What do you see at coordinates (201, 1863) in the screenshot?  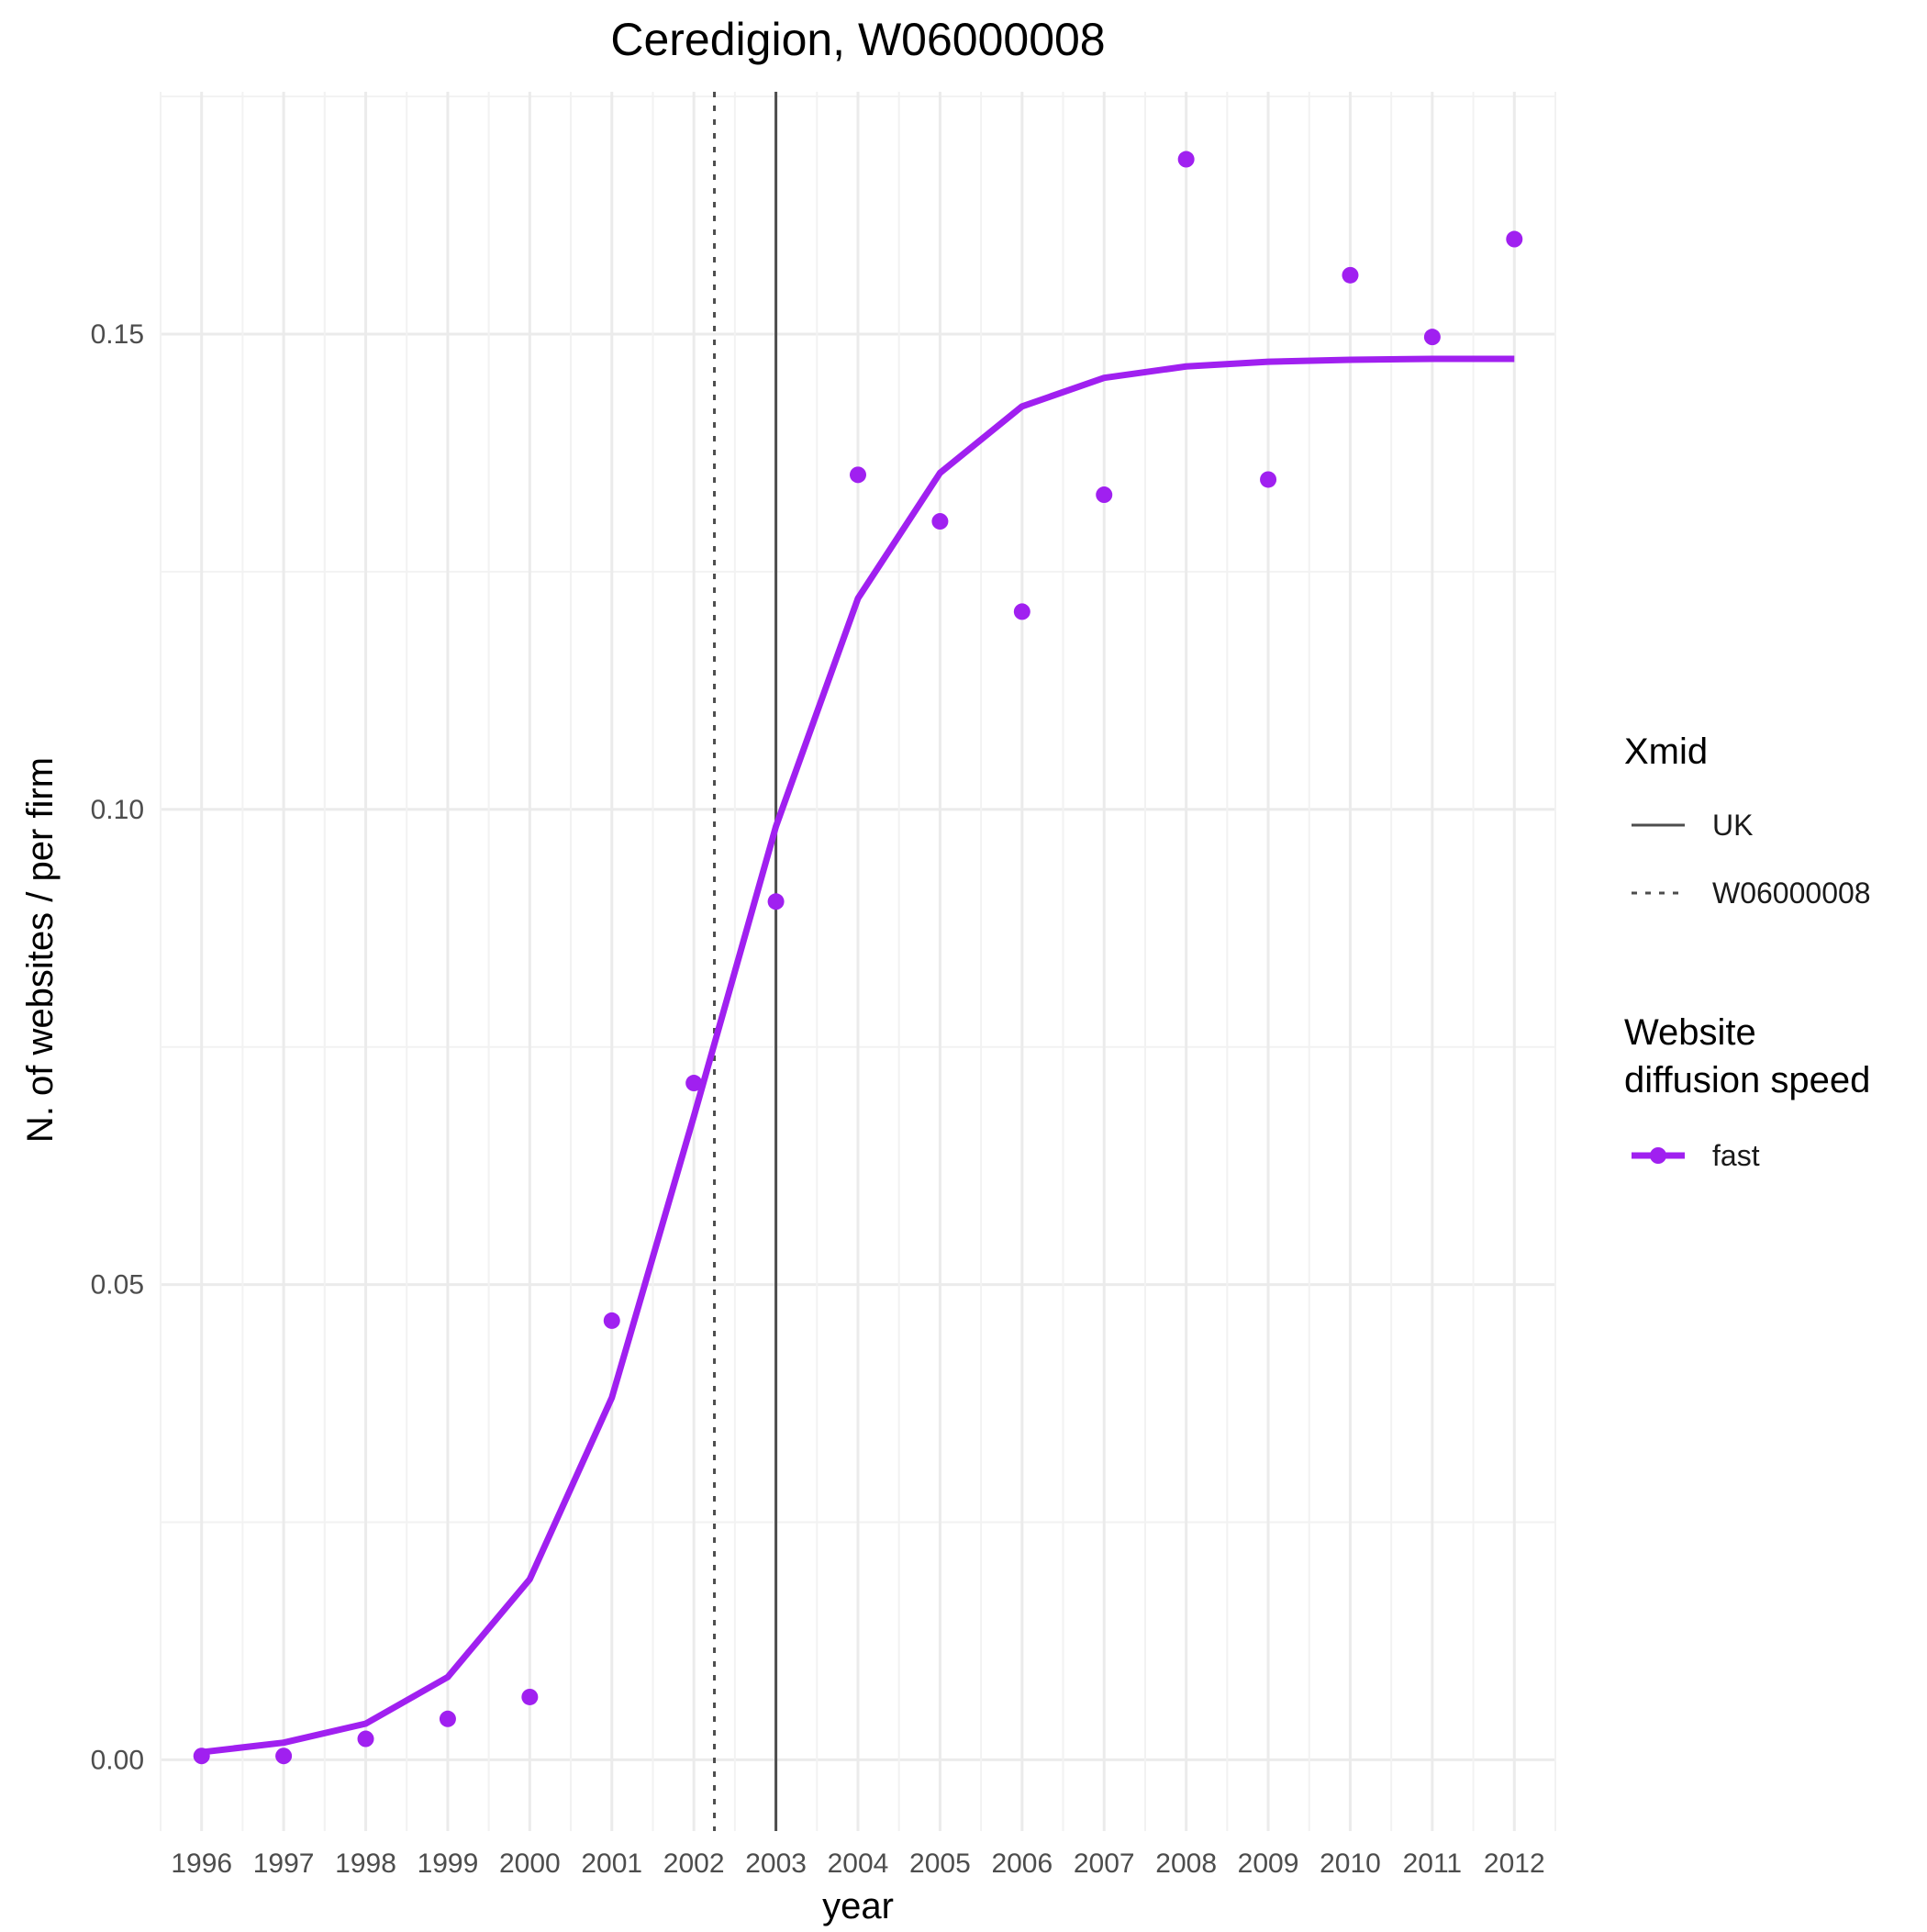 I see `x-tick-label: 1996` at bounding box center [201, 1863].